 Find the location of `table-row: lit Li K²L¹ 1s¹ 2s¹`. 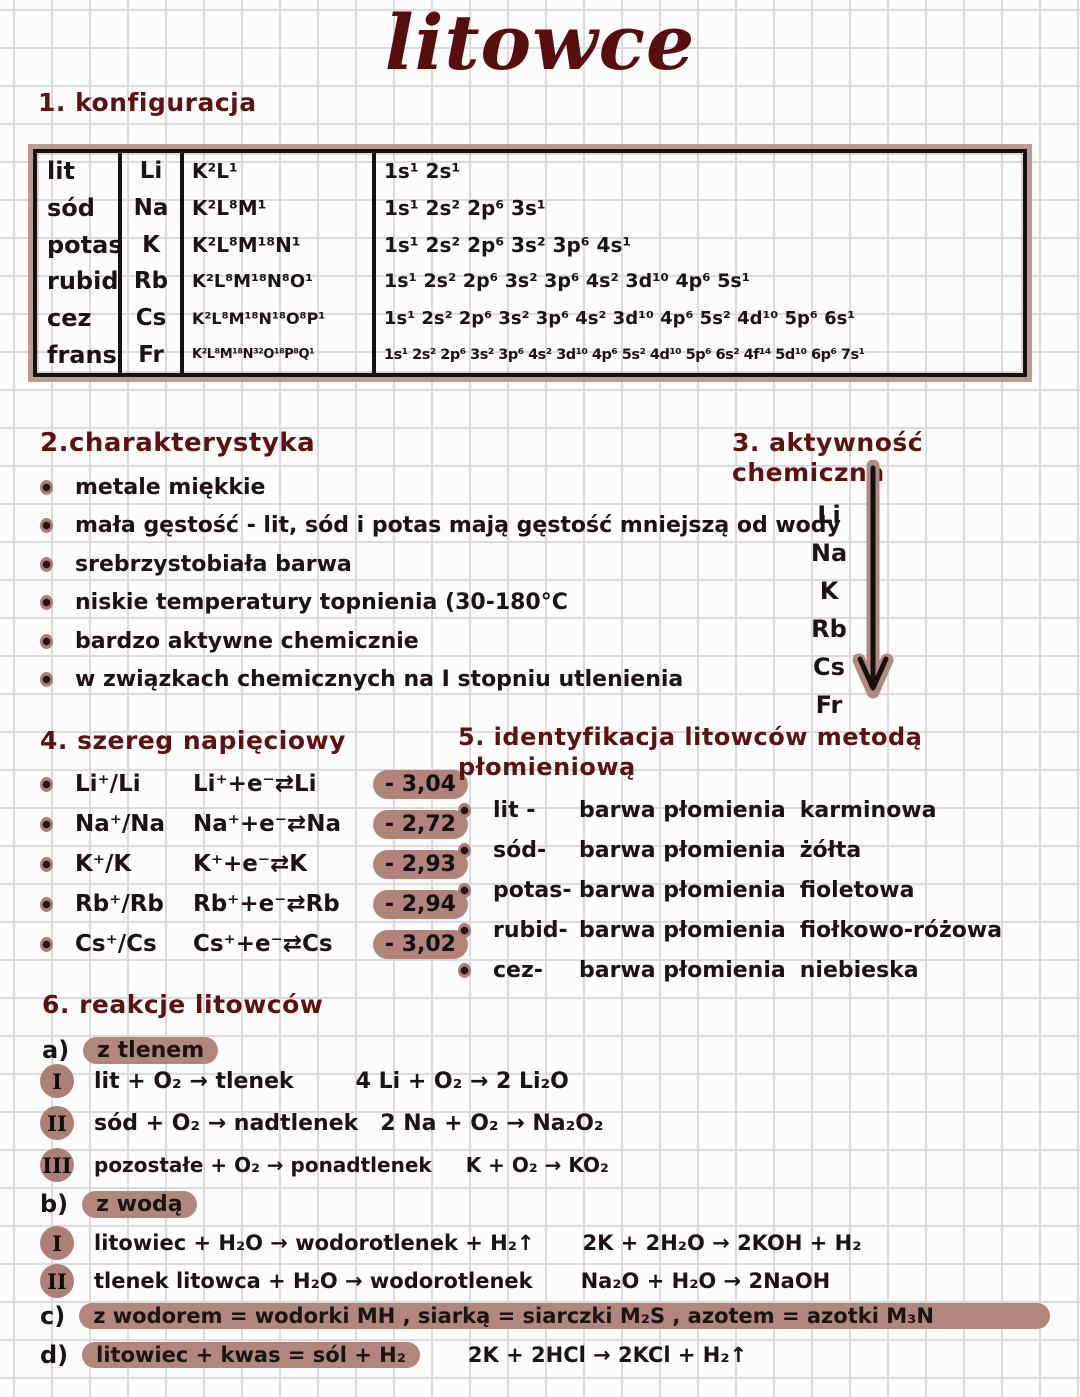

table-row: lit Li K²L¹ 1s¹ 2s¹ is located at coordinates (530, 171).